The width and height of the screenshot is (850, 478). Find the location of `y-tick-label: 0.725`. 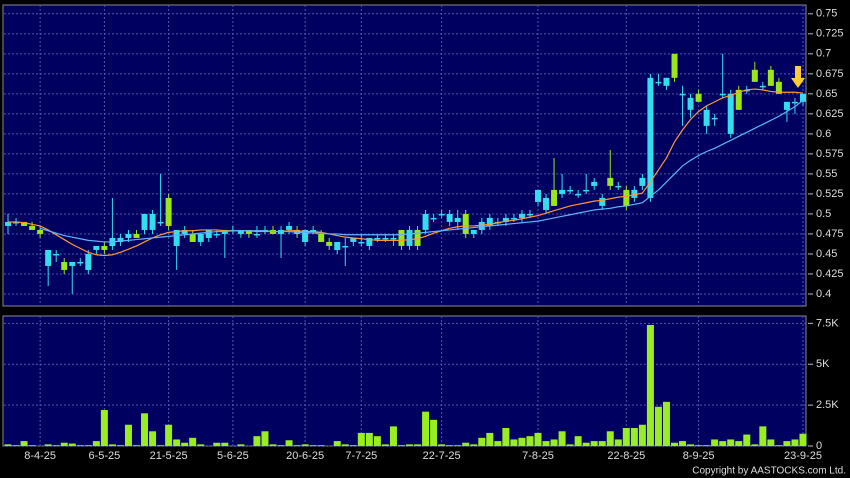

y-tick-label: 0.725 is located at coordinates (830, 34).